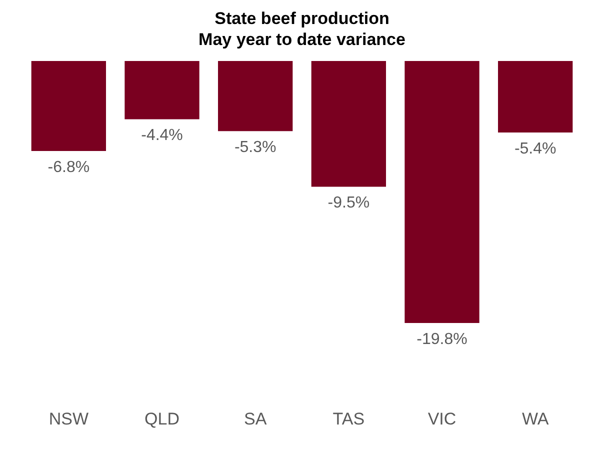 This screenshot has height=450, width=601. What do you see at coordinates (256, 419) in the screenshot?
I see `x-tick-label: SA` at bounding box center [256, 419].